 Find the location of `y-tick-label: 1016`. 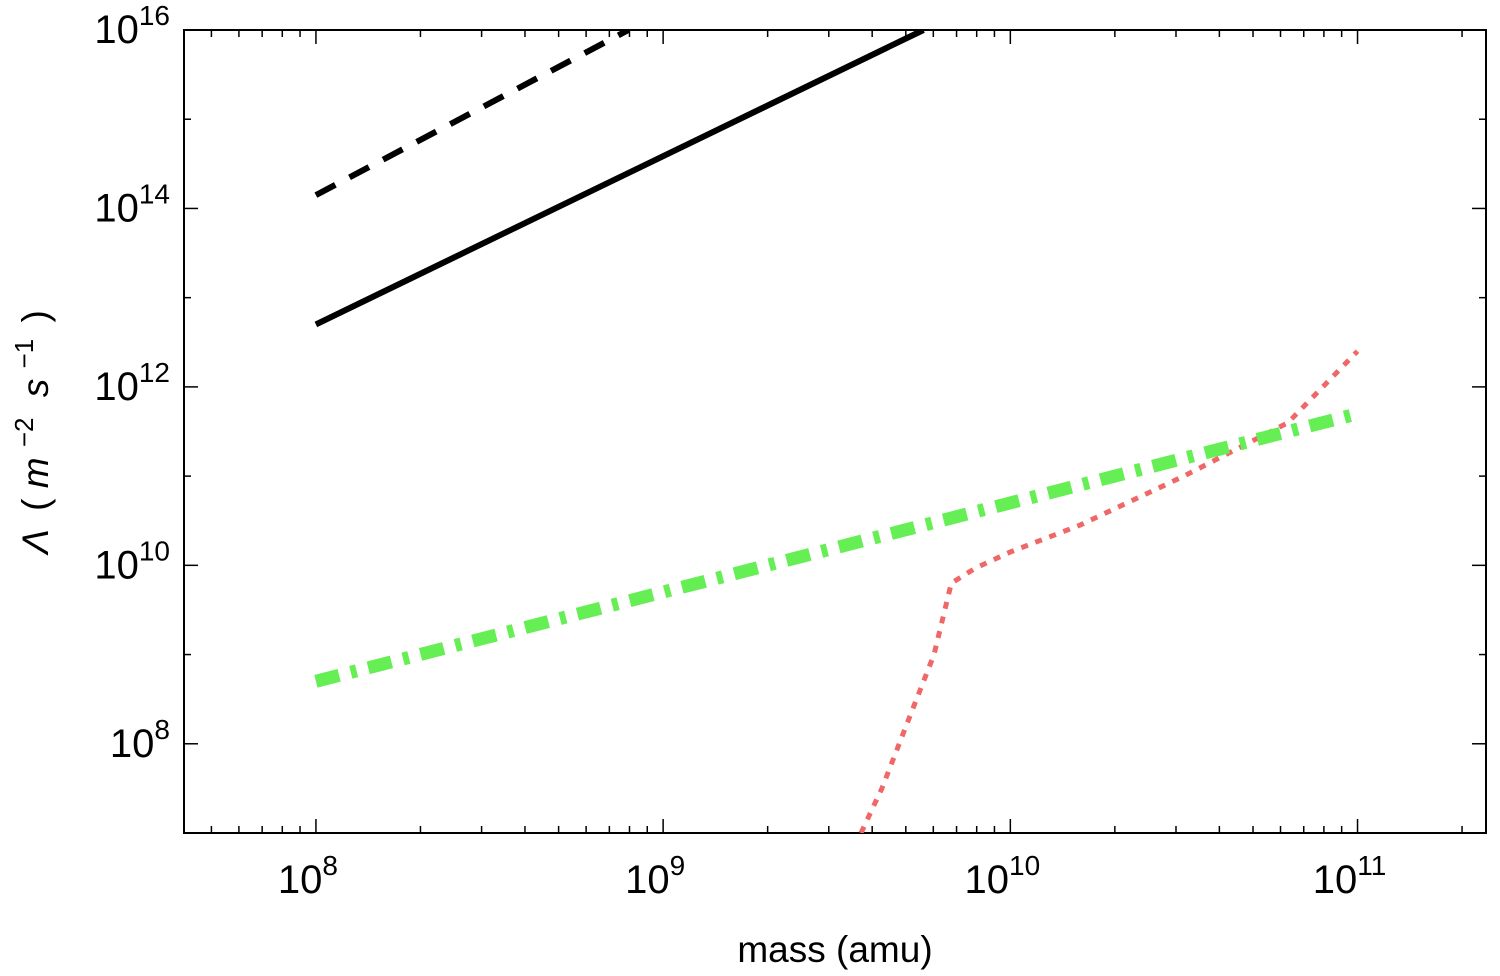

y-tick-label: 1016 is located at coordinates (132, 26).